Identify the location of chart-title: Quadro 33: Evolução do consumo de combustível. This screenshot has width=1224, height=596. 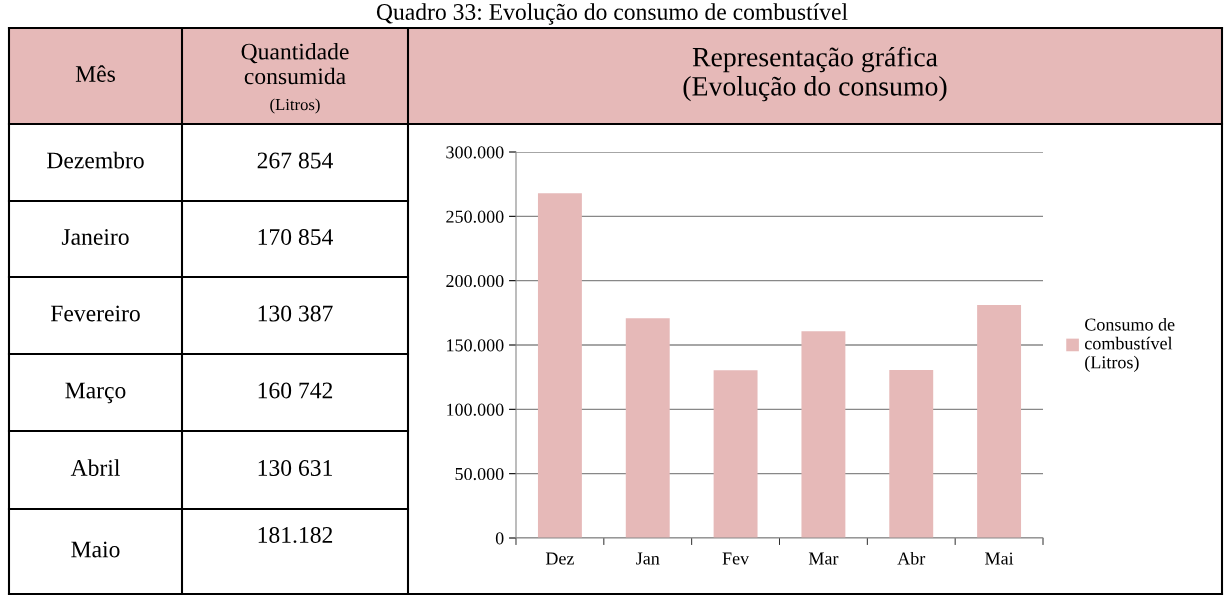
(612, 14).